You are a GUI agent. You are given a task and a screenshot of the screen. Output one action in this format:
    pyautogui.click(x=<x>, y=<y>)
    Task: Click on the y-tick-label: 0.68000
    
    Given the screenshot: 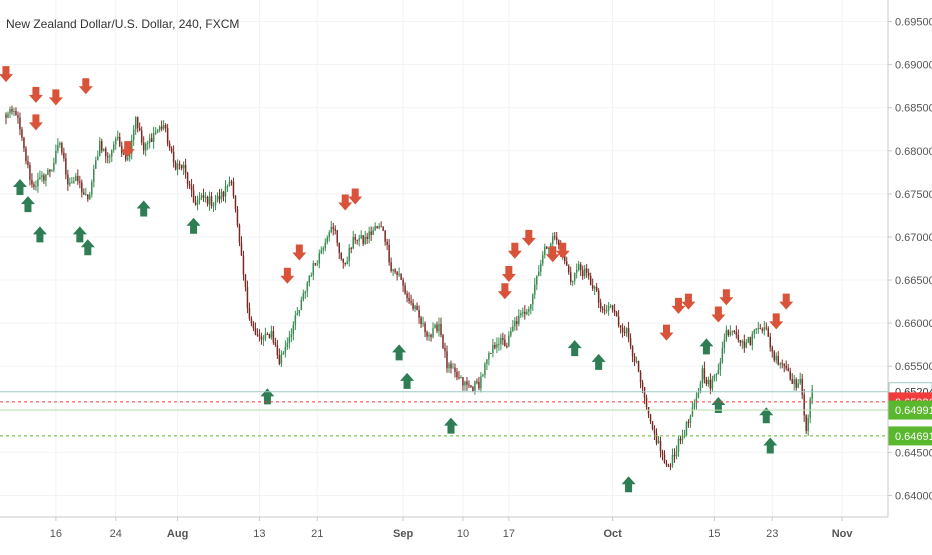 What is the action you would take?
    pyautogui.click(x=913, y=152)
    